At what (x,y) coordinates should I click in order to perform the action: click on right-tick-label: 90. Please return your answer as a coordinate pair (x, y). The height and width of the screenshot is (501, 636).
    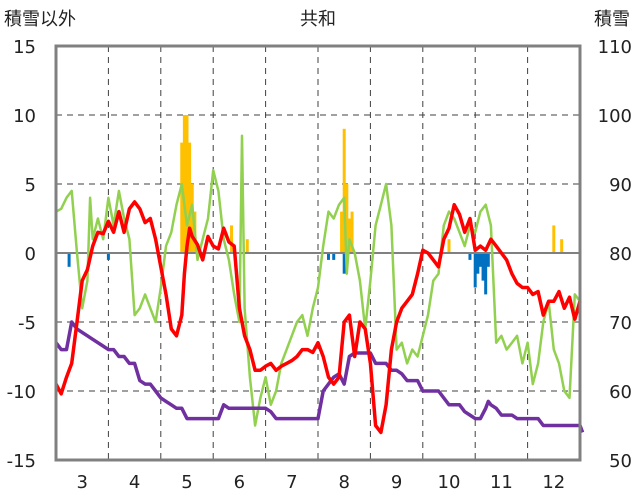
    Looking at the image, I should click on (620, 185).